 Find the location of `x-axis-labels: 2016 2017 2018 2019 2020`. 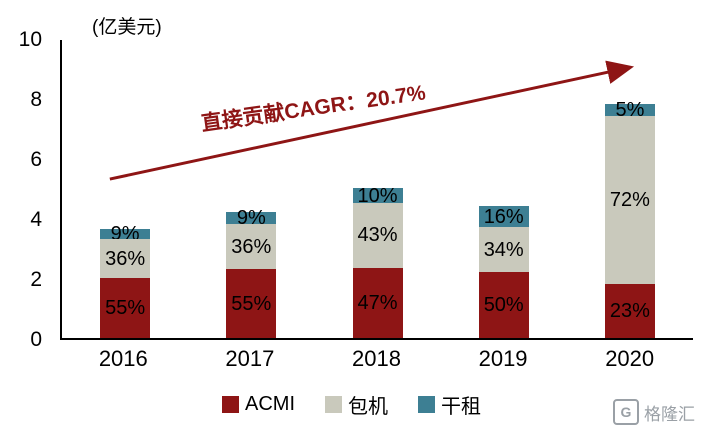

x-axis-labels: 2016 2017 2018 2019 2020 is located at coordinates (376, 359).